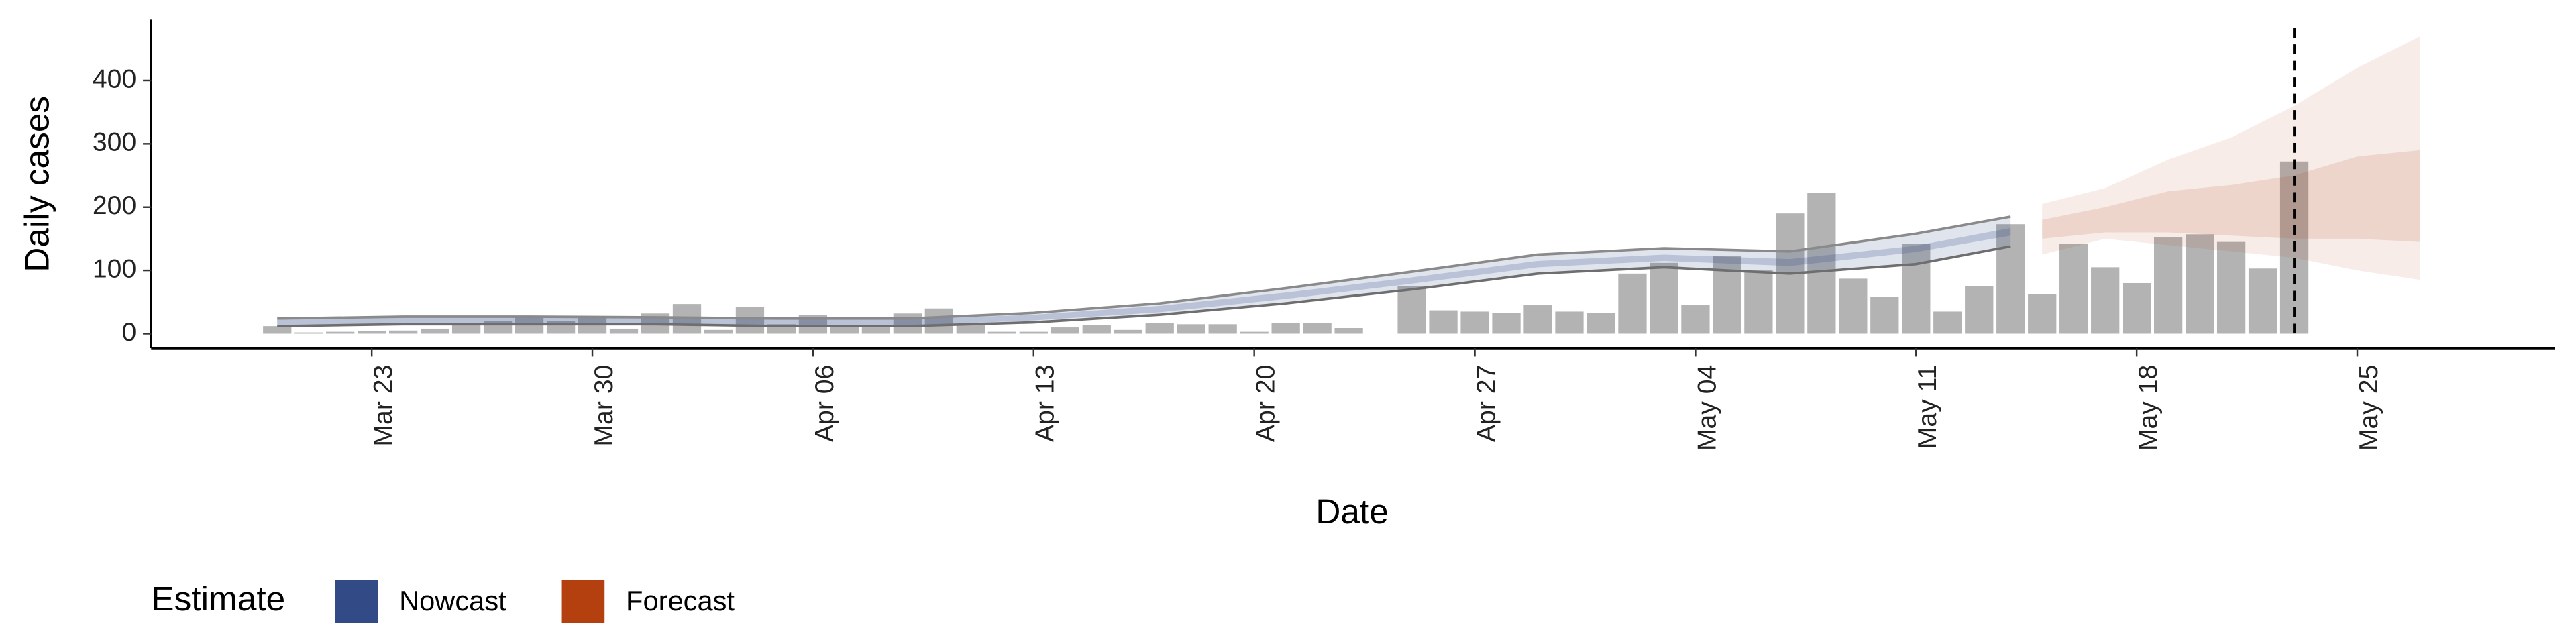 This screenshot has width=2576, height=644. What do you see at coordinates (114, 142) in the screenshot?
I see `y-tick-label: 300` at bounding box center [114, 142].